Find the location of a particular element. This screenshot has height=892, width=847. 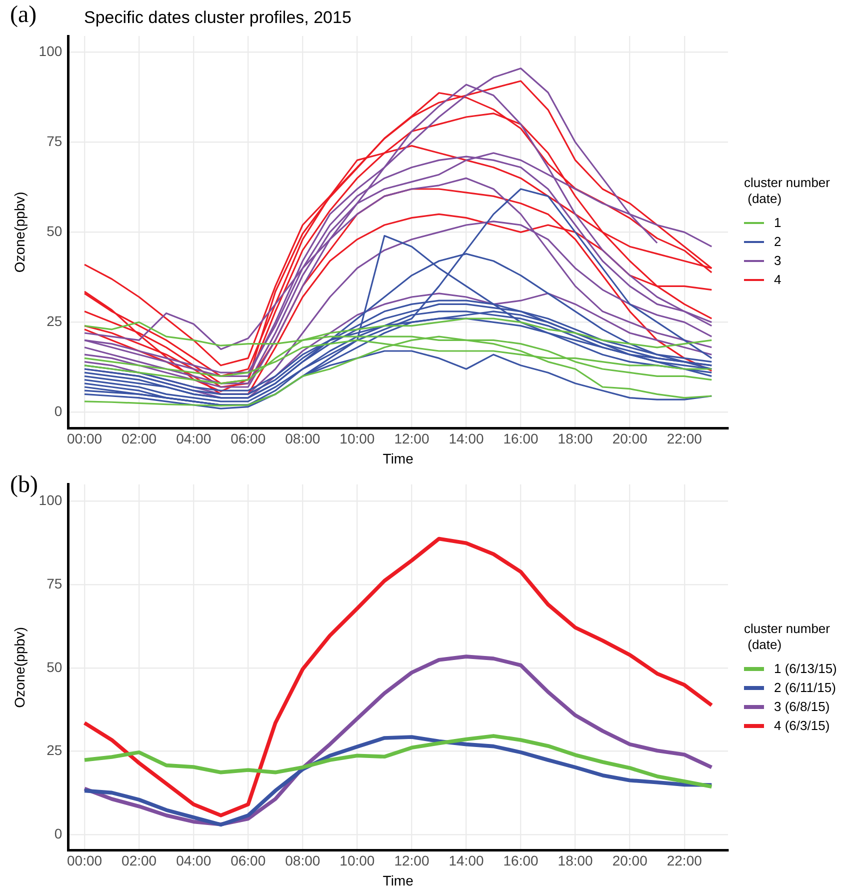

legend-label: 1 is located at coordinates (778, 222).